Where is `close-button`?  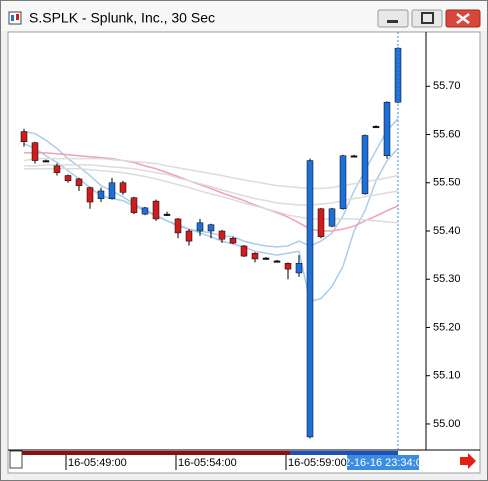
close-button is located at coordinates (463, 18).